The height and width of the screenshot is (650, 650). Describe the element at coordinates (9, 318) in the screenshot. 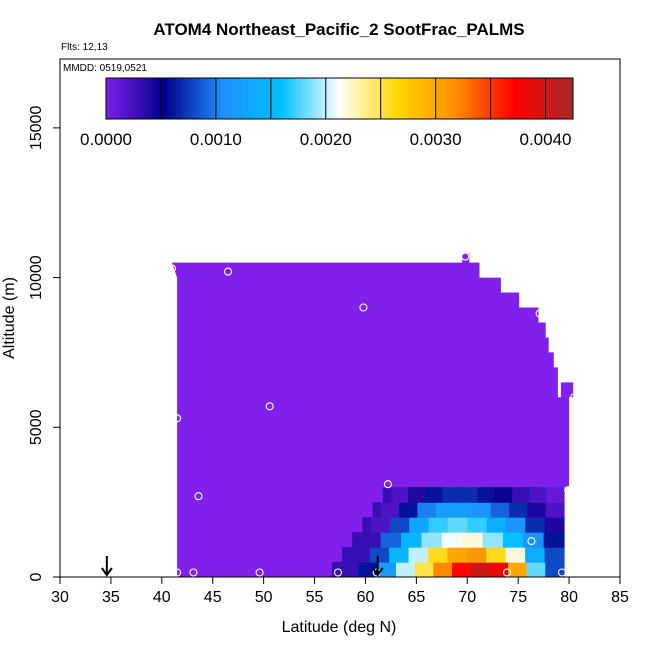

I see `y-axis-label: Altitude (m)` at that location.